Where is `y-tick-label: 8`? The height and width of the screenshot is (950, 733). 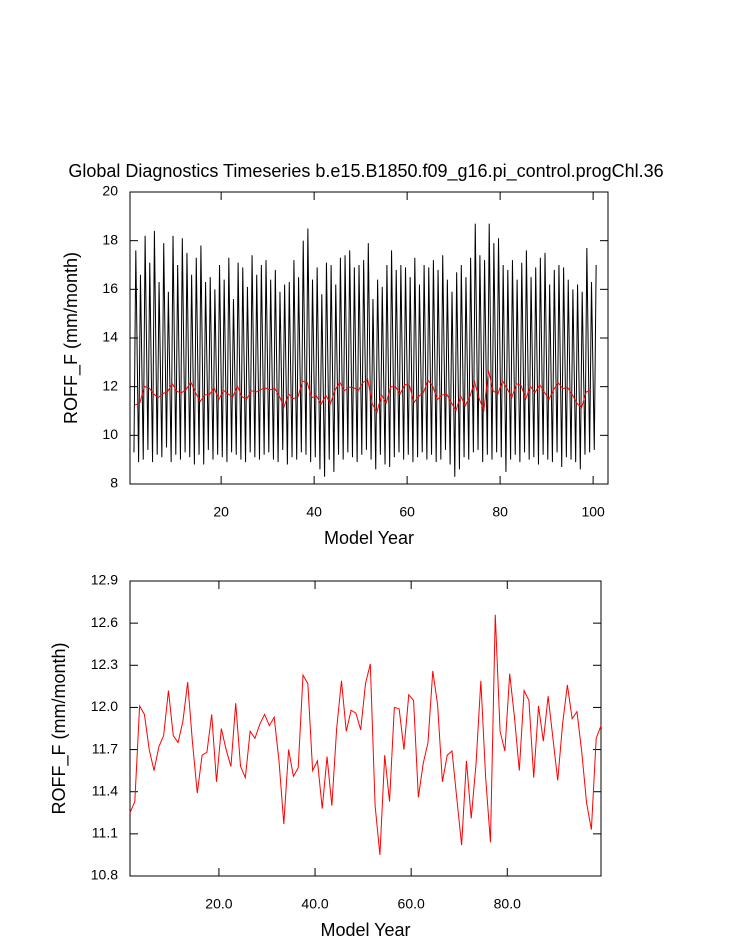
y-tick-label: 8 is located at coordinates (114, 483).